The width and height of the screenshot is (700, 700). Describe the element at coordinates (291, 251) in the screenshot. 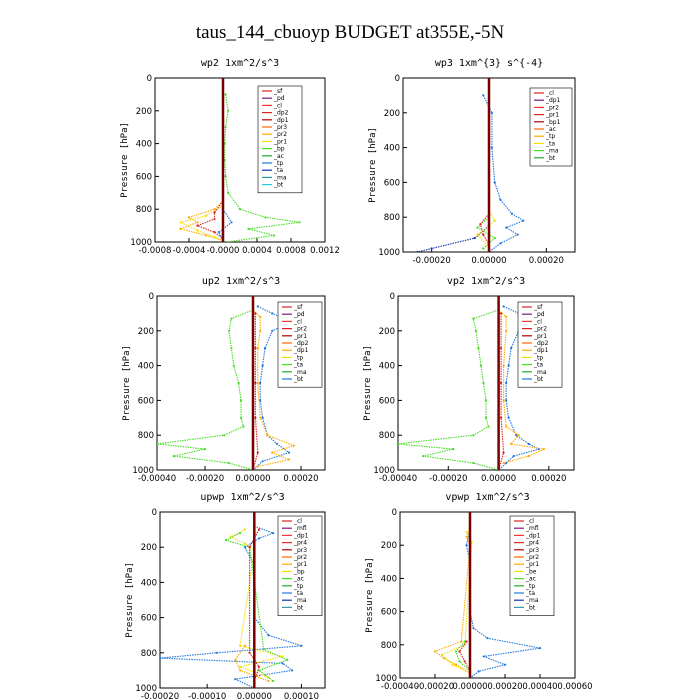

I see `x-tick-label: 0.0008` at that location.